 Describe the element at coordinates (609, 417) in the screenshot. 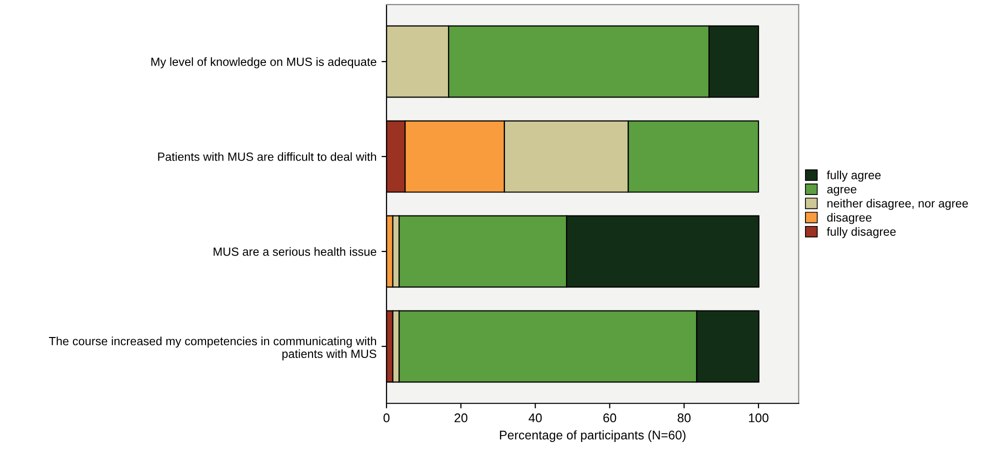

I see `x-tick-label: 60` at that location.